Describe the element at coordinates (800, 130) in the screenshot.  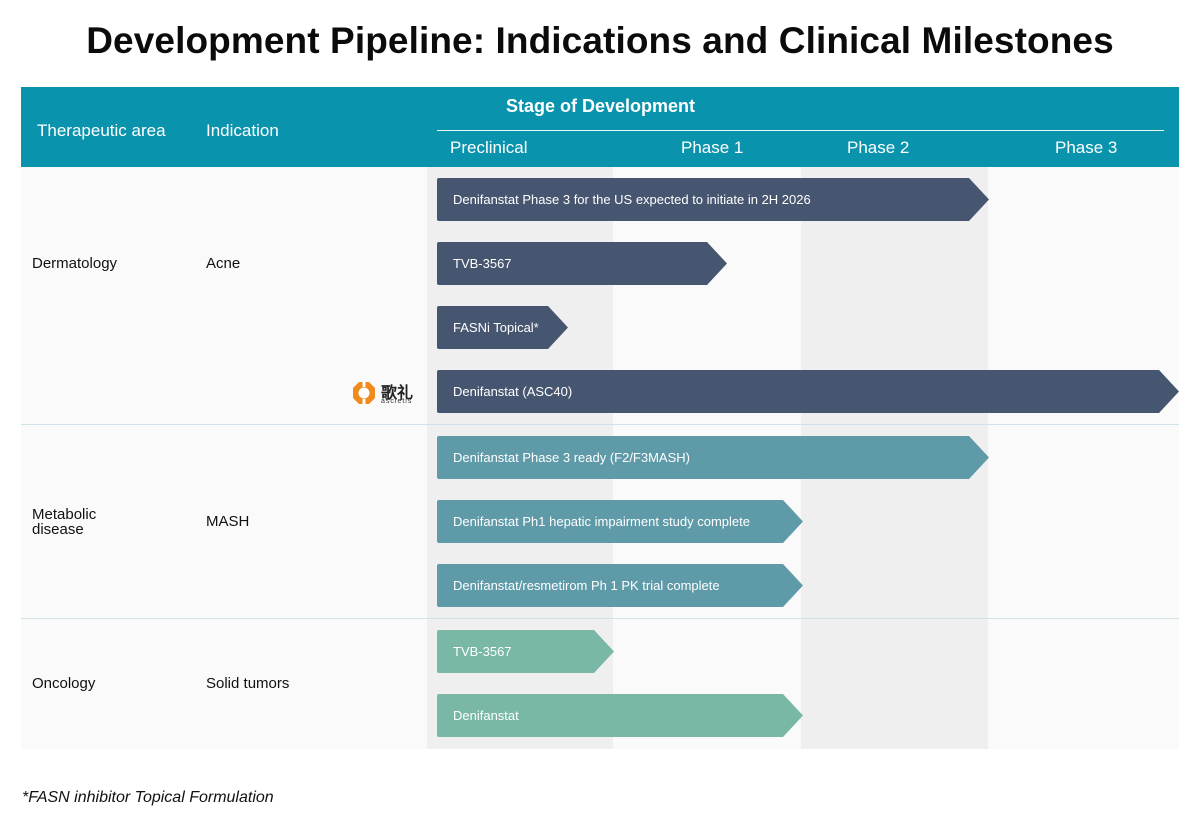
I see `header-divider` at that location.